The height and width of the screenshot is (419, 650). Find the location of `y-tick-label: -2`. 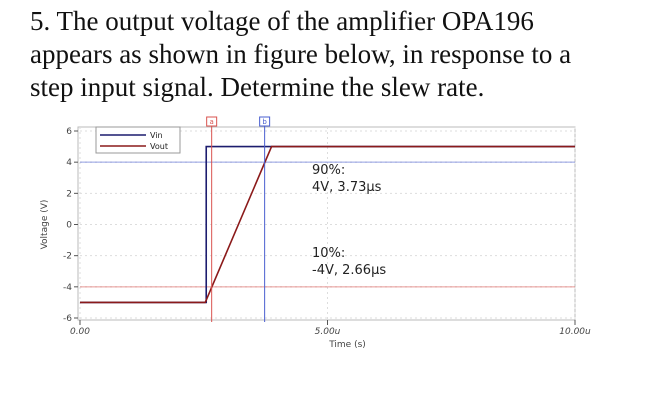

y-tick-label: -2 is located at coordinates (67, 257).